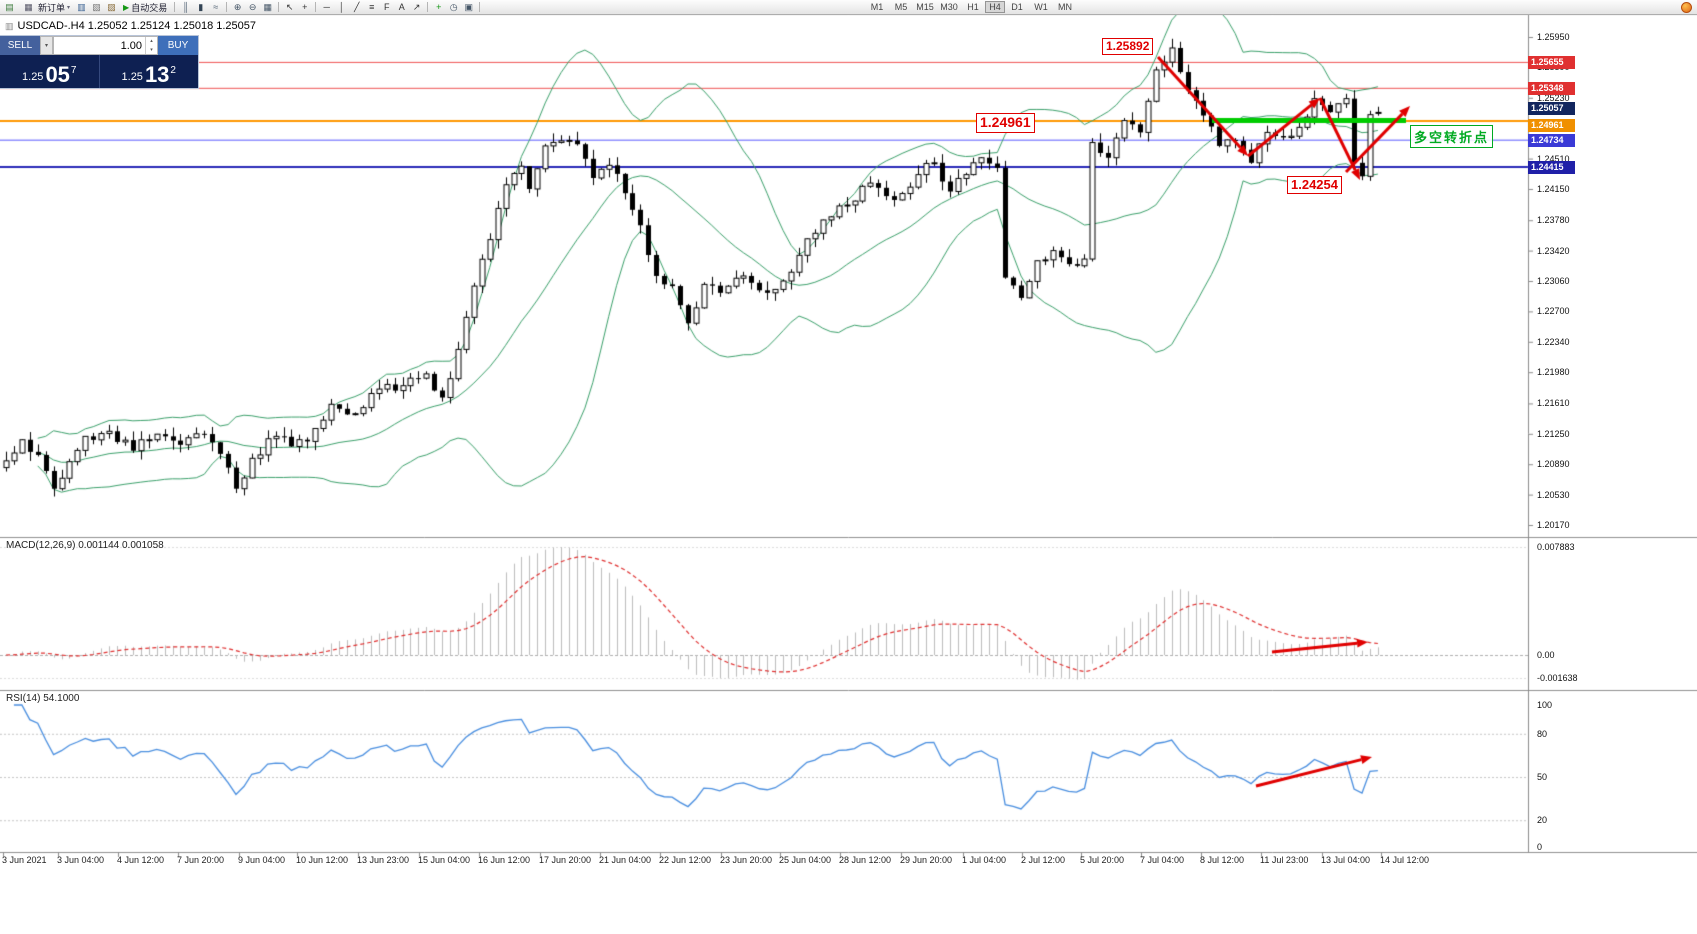 The image size is (1697, 934). I want to click on line-chart-icon: ≈, so click(216, 7).